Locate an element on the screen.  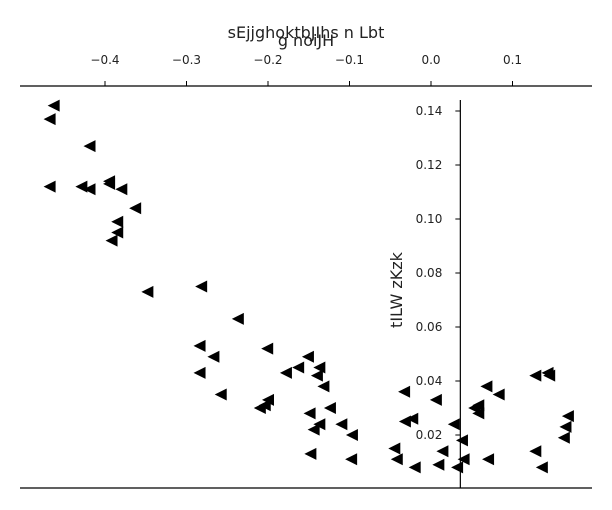
y-tick-label: 0.12 is located at coordinates (429, 165).